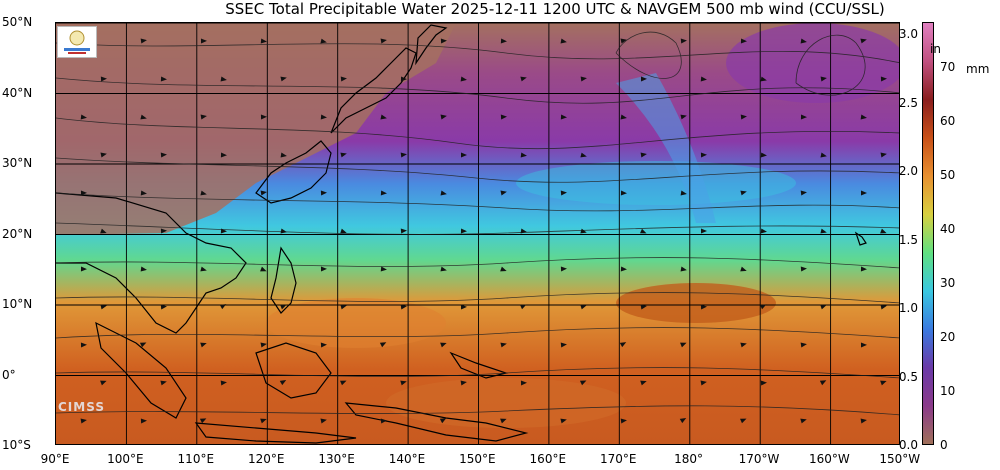  What do you see at coordinates (77, 42) in the screenshot?
I see `logo-emblem` at bounding box center [77, 42].